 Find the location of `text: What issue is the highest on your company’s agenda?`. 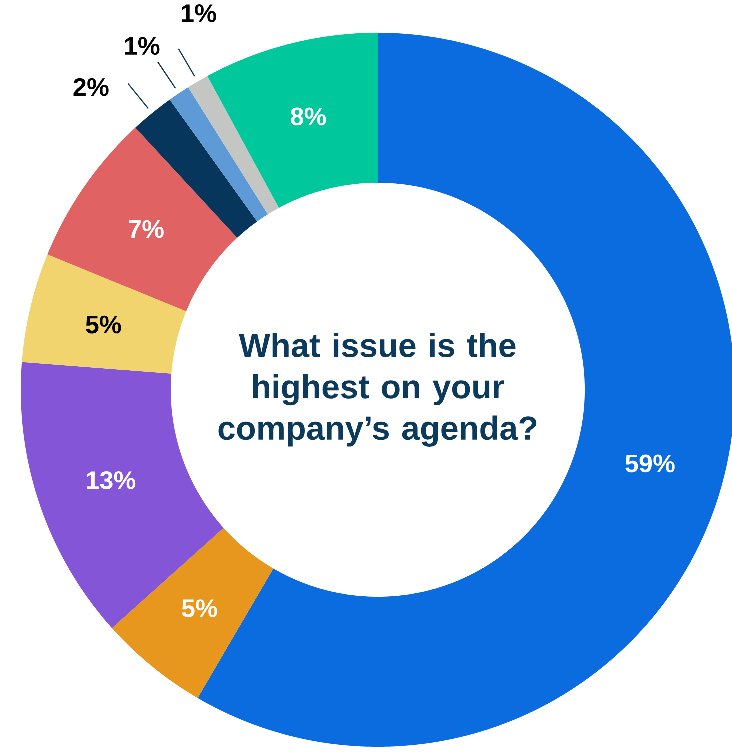

text: What issue is the highest on your company’s agenda? is located at coordinates (377, 390).